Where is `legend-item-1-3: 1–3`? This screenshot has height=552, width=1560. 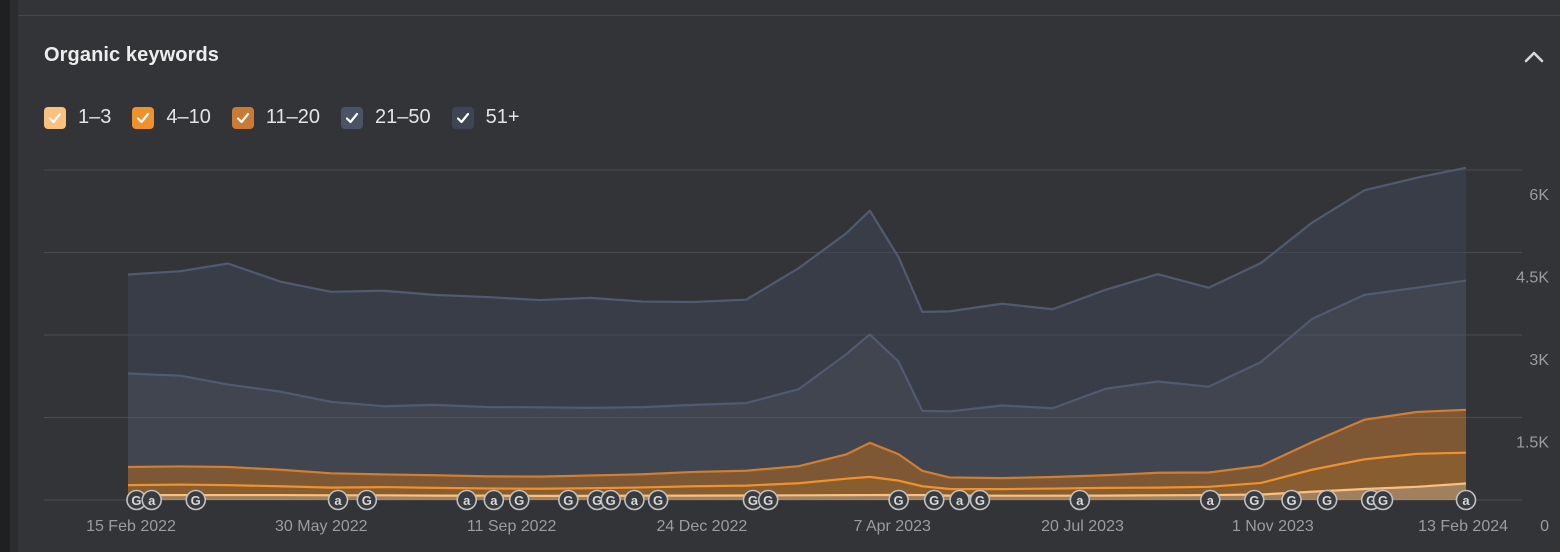 legend-item-1-3: 1–3 is located at coordinates (77, 117).